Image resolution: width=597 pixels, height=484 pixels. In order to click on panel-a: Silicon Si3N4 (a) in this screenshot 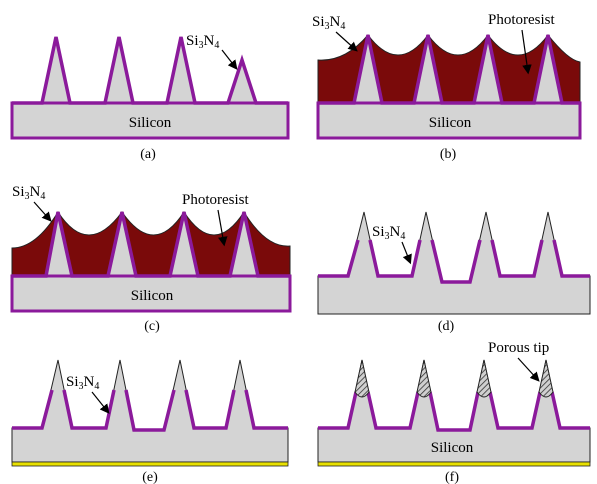, I will do `click(150, 97)`.